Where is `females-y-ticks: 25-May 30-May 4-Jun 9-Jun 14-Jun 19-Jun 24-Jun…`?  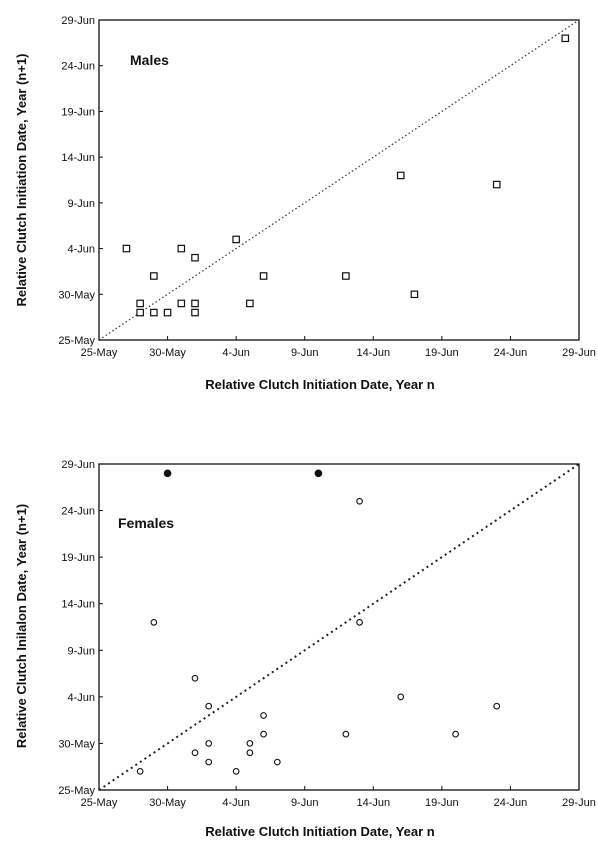 females-y-ticks: 25-May 30-May 4-Jun 9-Jun 14-Jun 19-Jun 24-Jun… is located at coordinates (80, 628).